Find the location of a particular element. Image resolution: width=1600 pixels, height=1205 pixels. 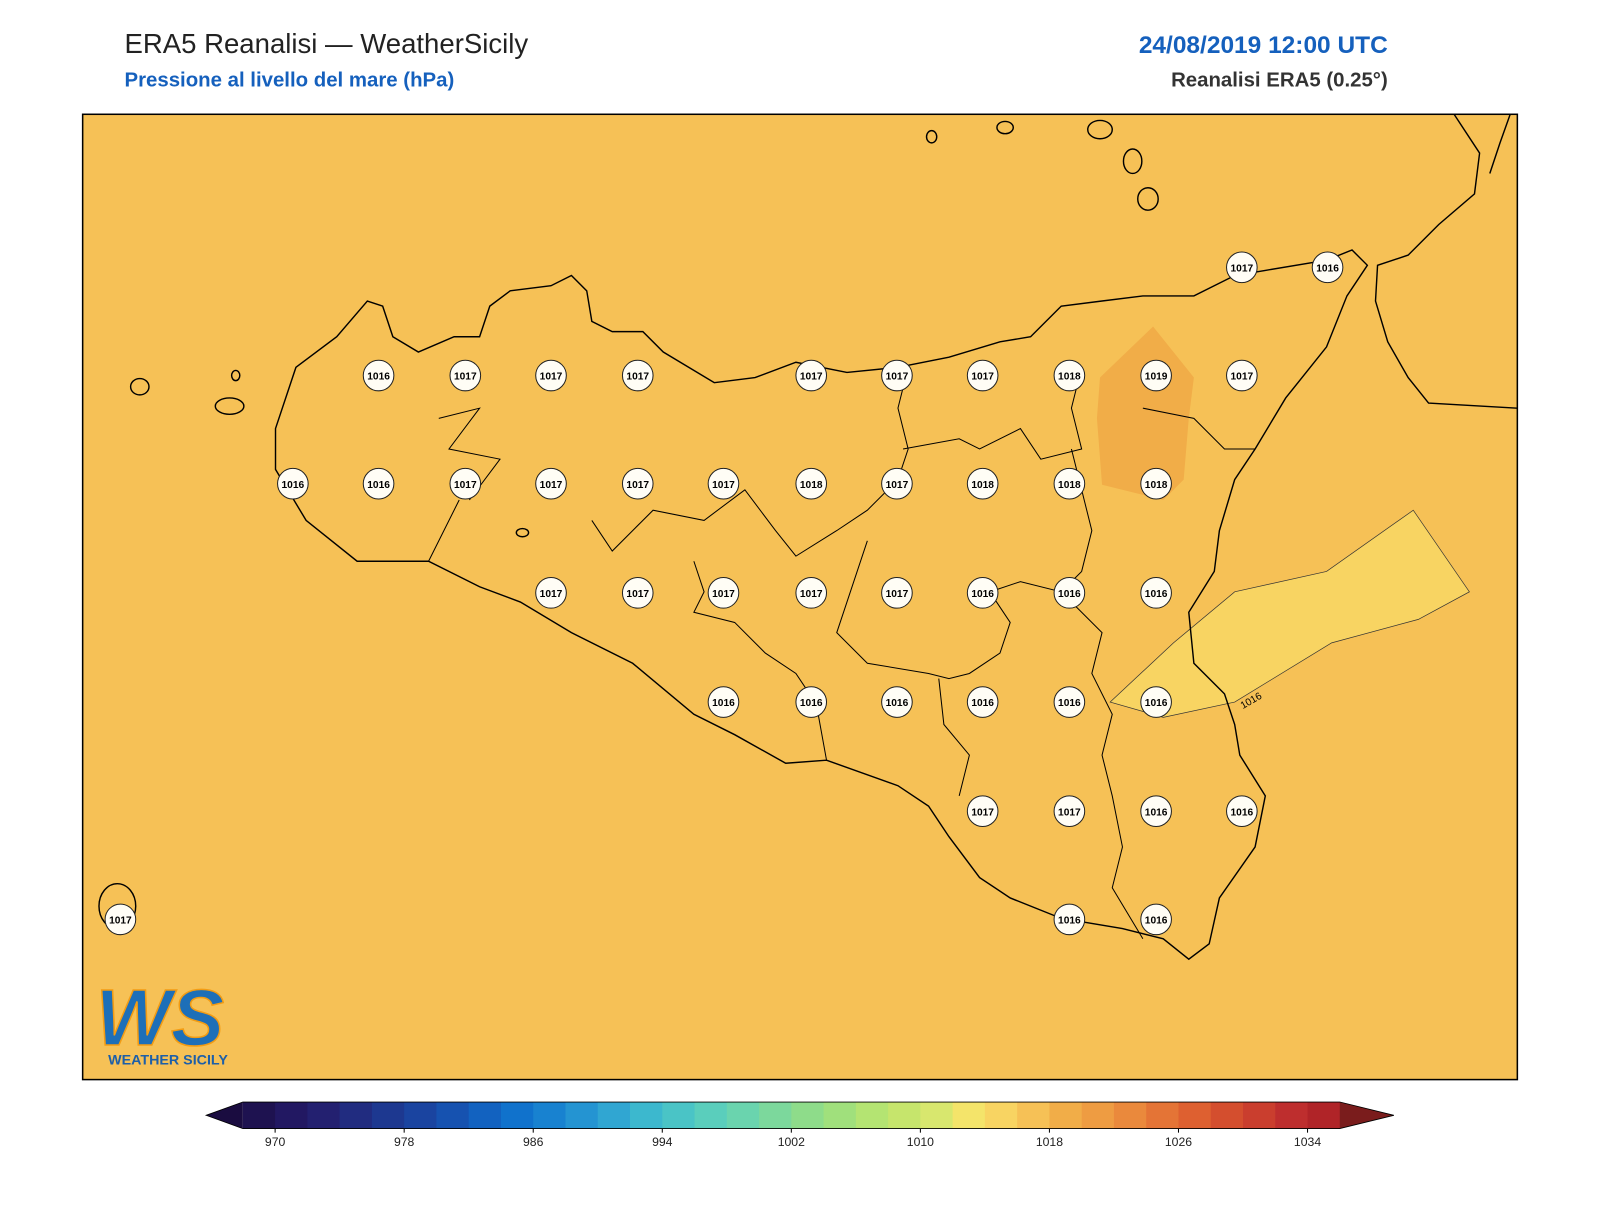

logo-mark: WS is located at coordinates (160, 1017).